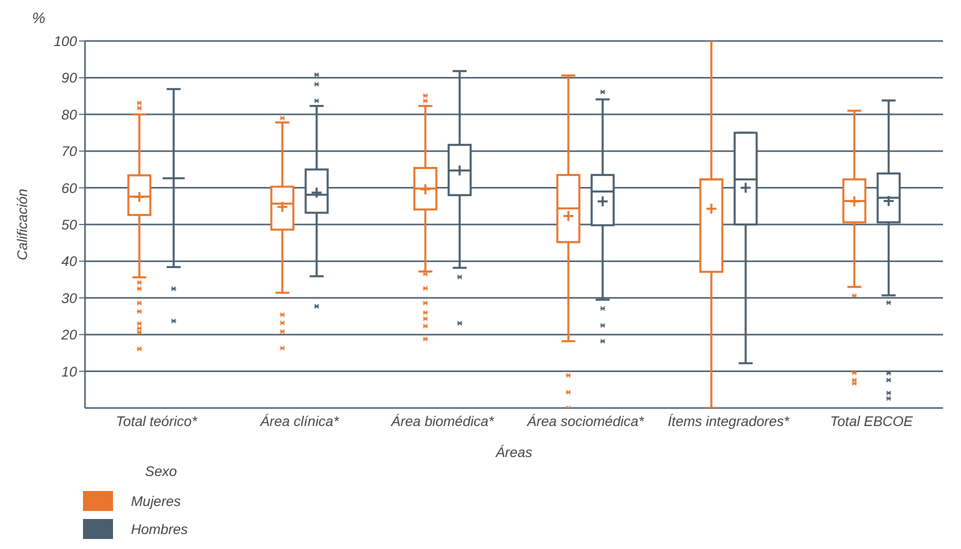 Image resolution: width=961 pixels, height=549 pixels. I want to click on x-tick-label: Total EBCOE, so click(872, 420).